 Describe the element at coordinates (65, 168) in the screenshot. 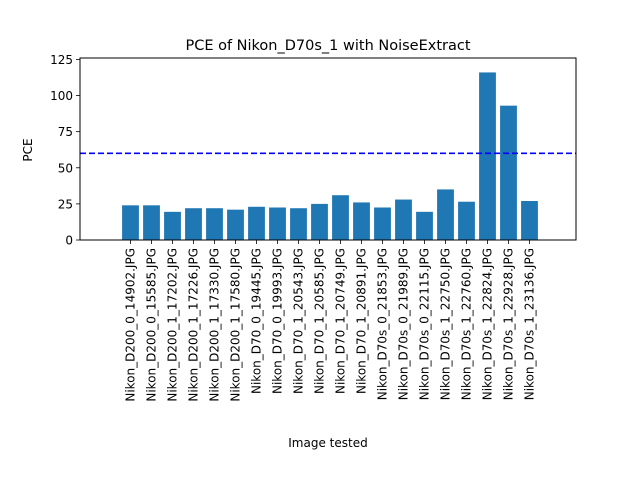

I see `y-tick-label-2: 50` at that location.